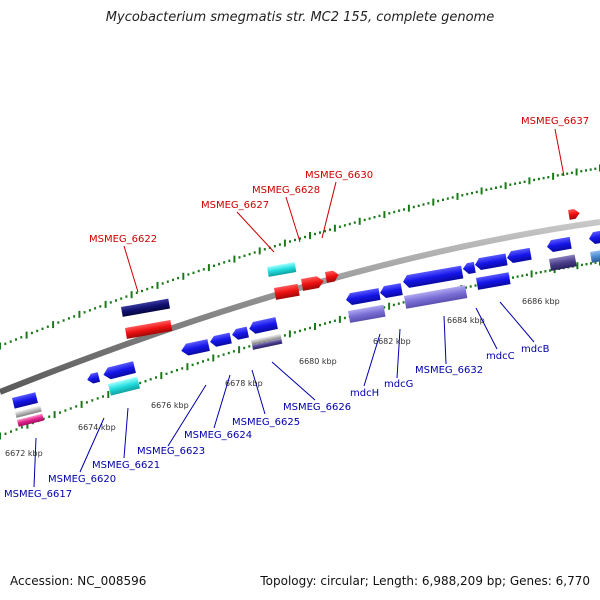 The width and height of the screenshot is (600, 600). I want to click on label-msmeg-6622: MSMEG_6622, so click(123, 239).